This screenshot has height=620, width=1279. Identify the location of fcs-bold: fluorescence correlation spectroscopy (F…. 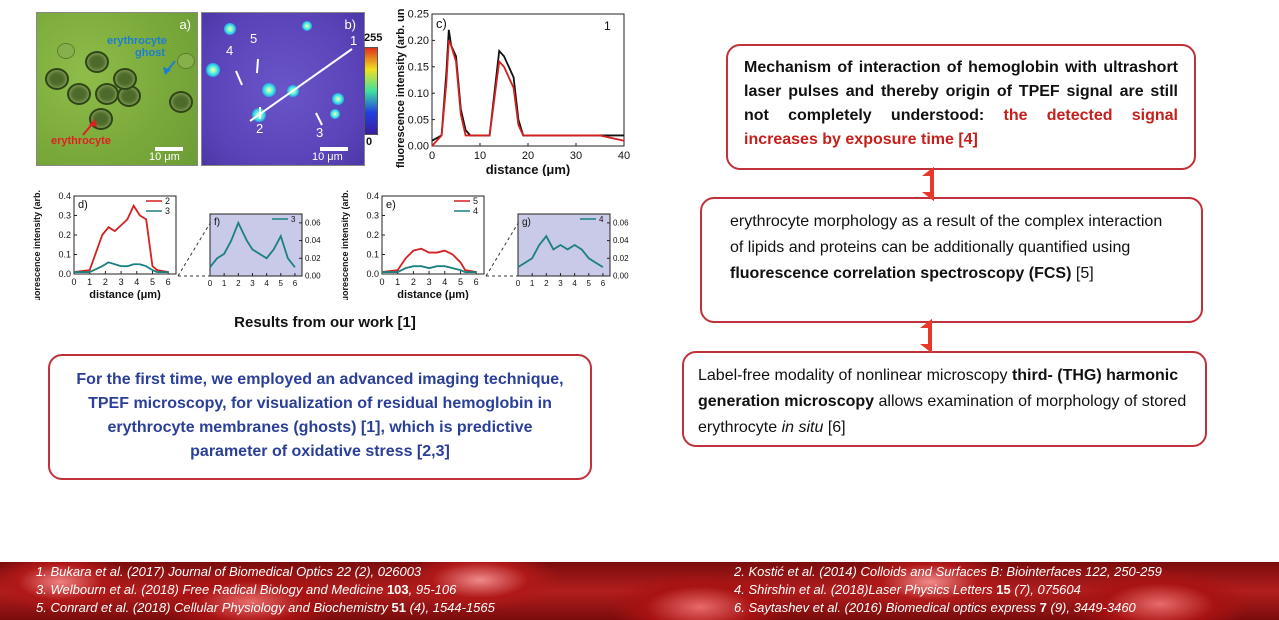
(901, 273).